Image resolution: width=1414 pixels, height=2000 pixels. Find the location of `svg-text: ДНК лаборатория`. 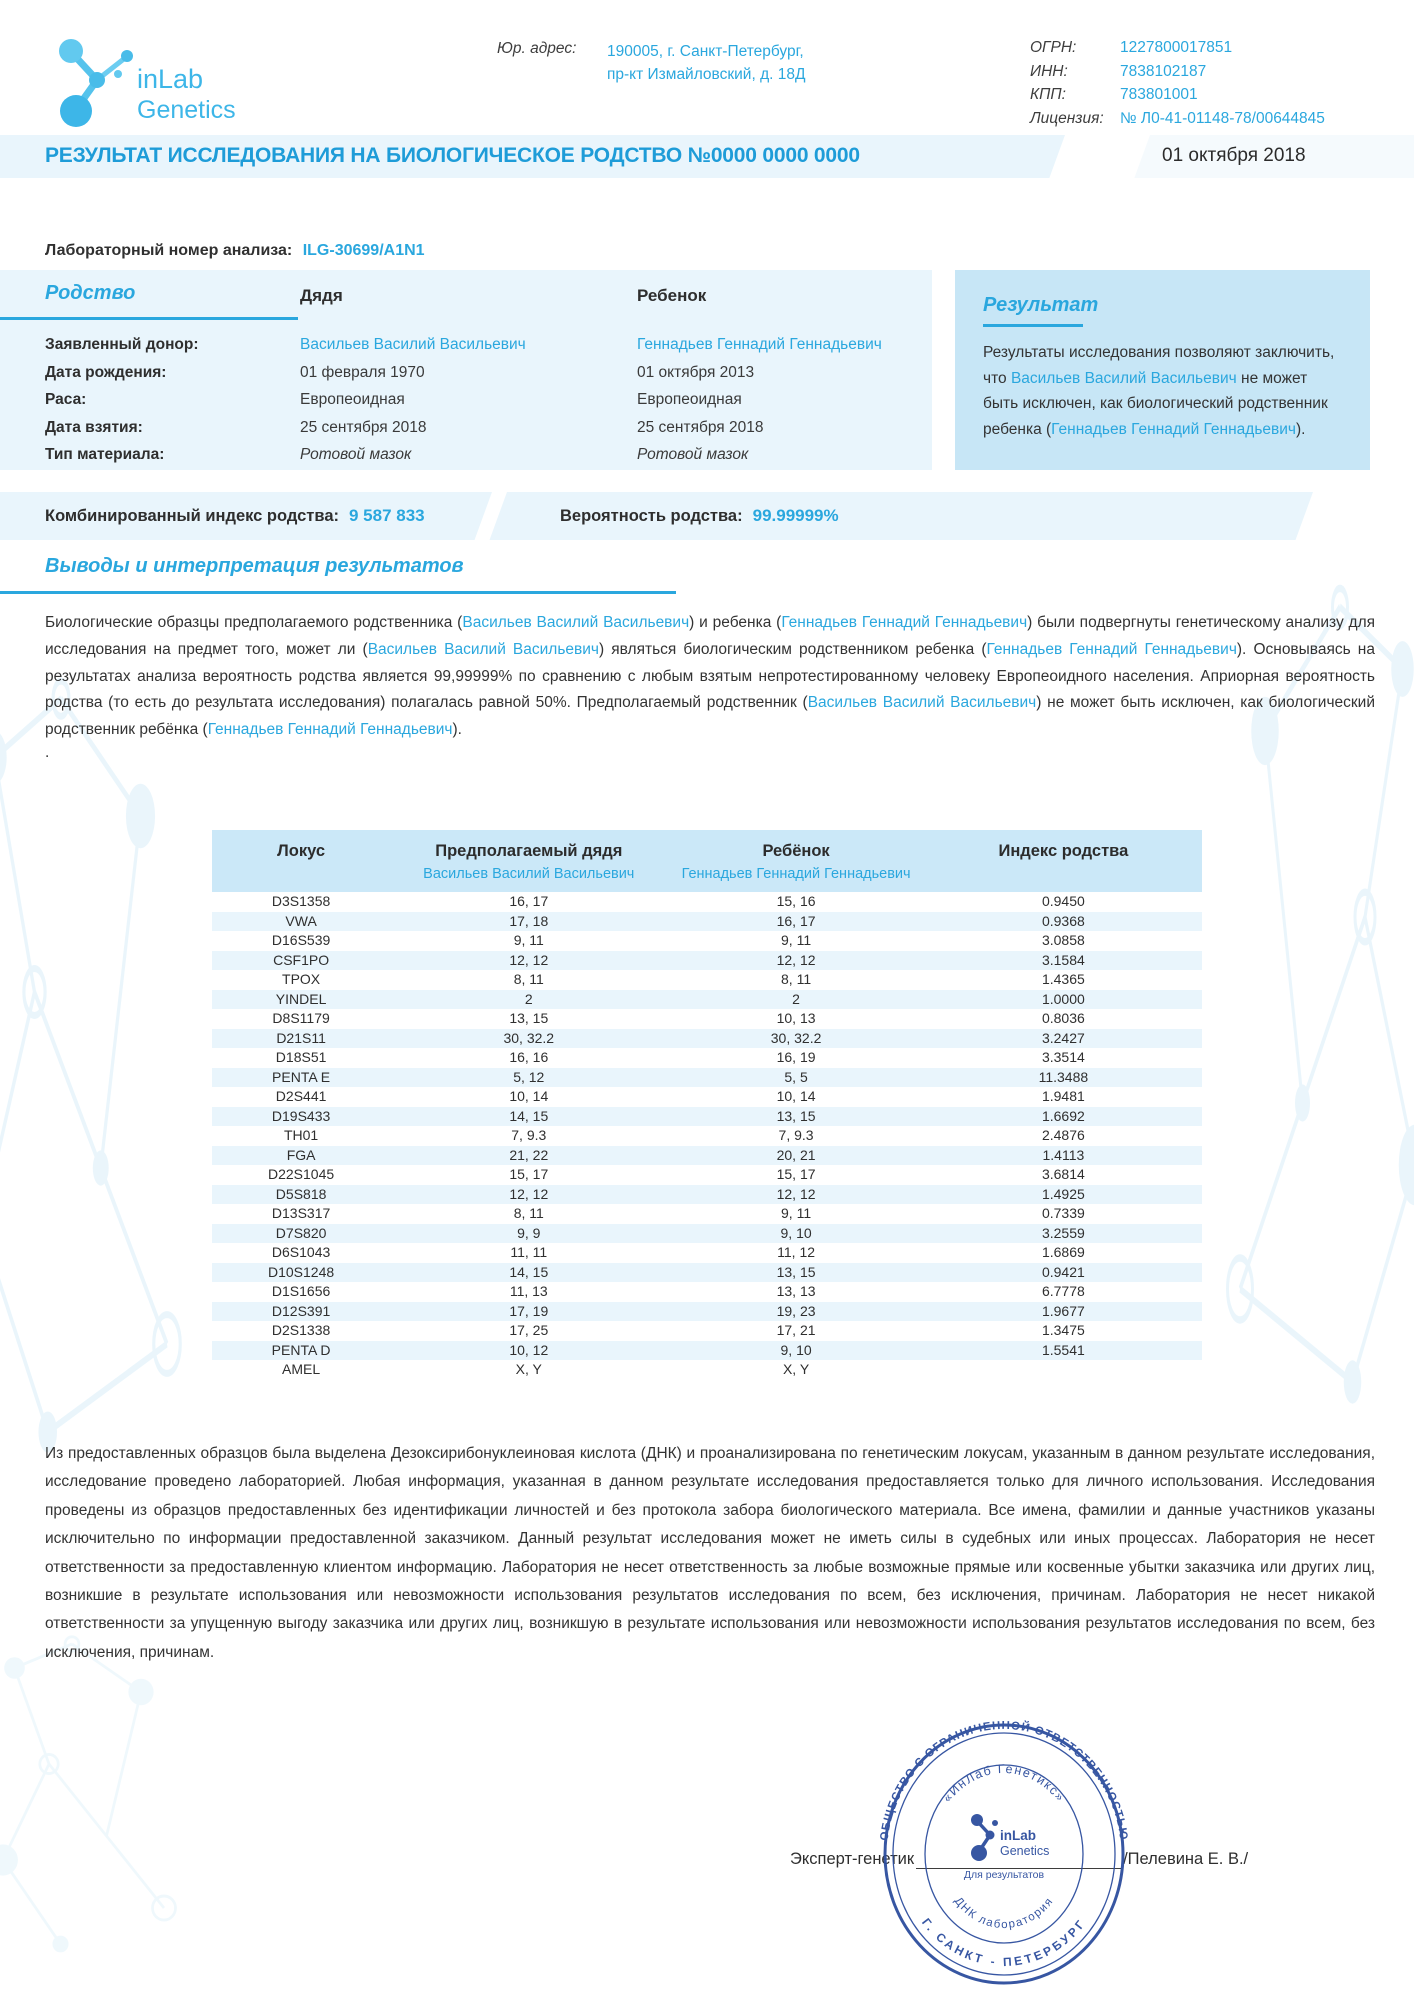

svg-text: ДНК лаборатория is located at coordinates (1004, 1913).